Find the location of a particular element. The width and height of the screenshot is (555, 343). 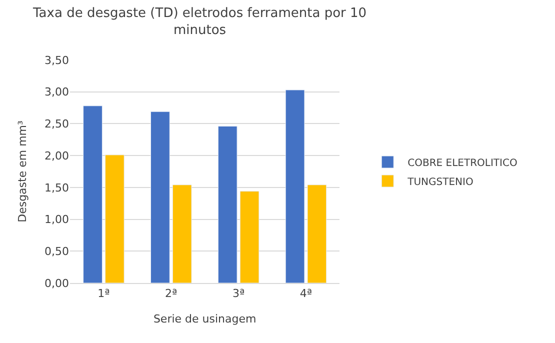

x-tick-label: 1ª is located at coordinates (104, 293).